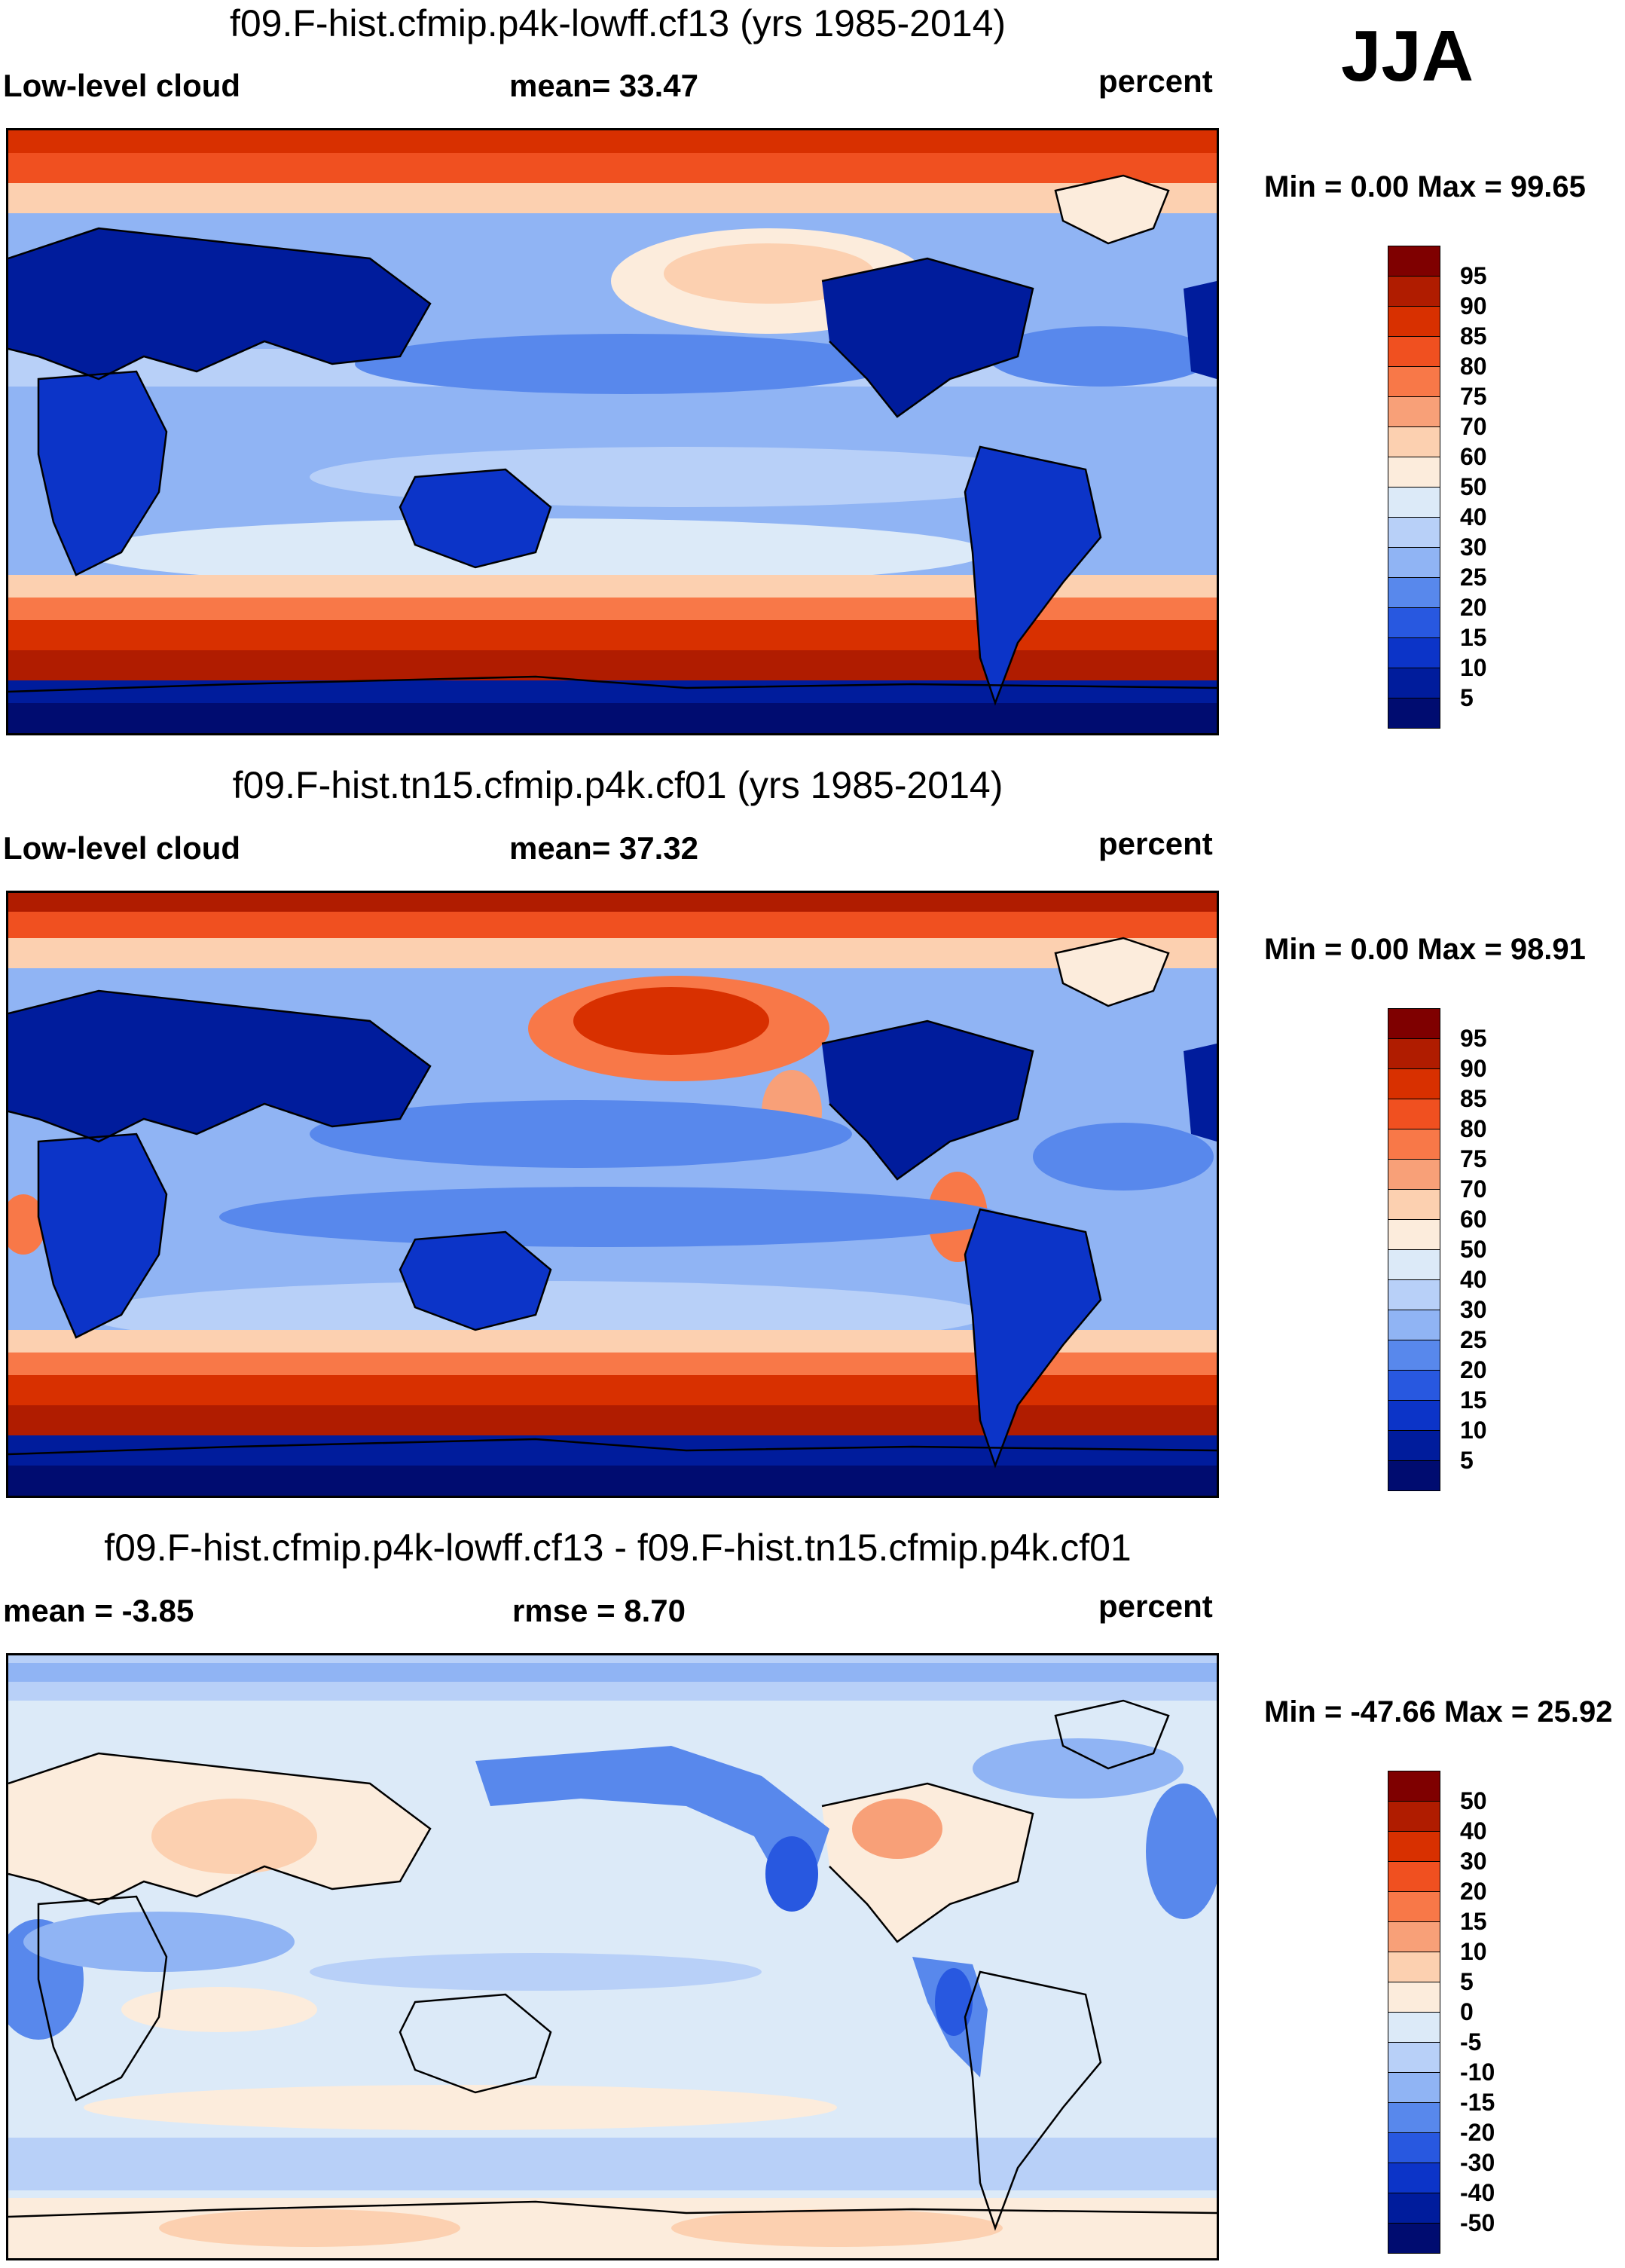 The width and height of the screenshot is (1625, 2268). Describe the element at coordinates (599, 1610) in the screenshot. I see `rmse-label: rmse = 8.70` at that location.